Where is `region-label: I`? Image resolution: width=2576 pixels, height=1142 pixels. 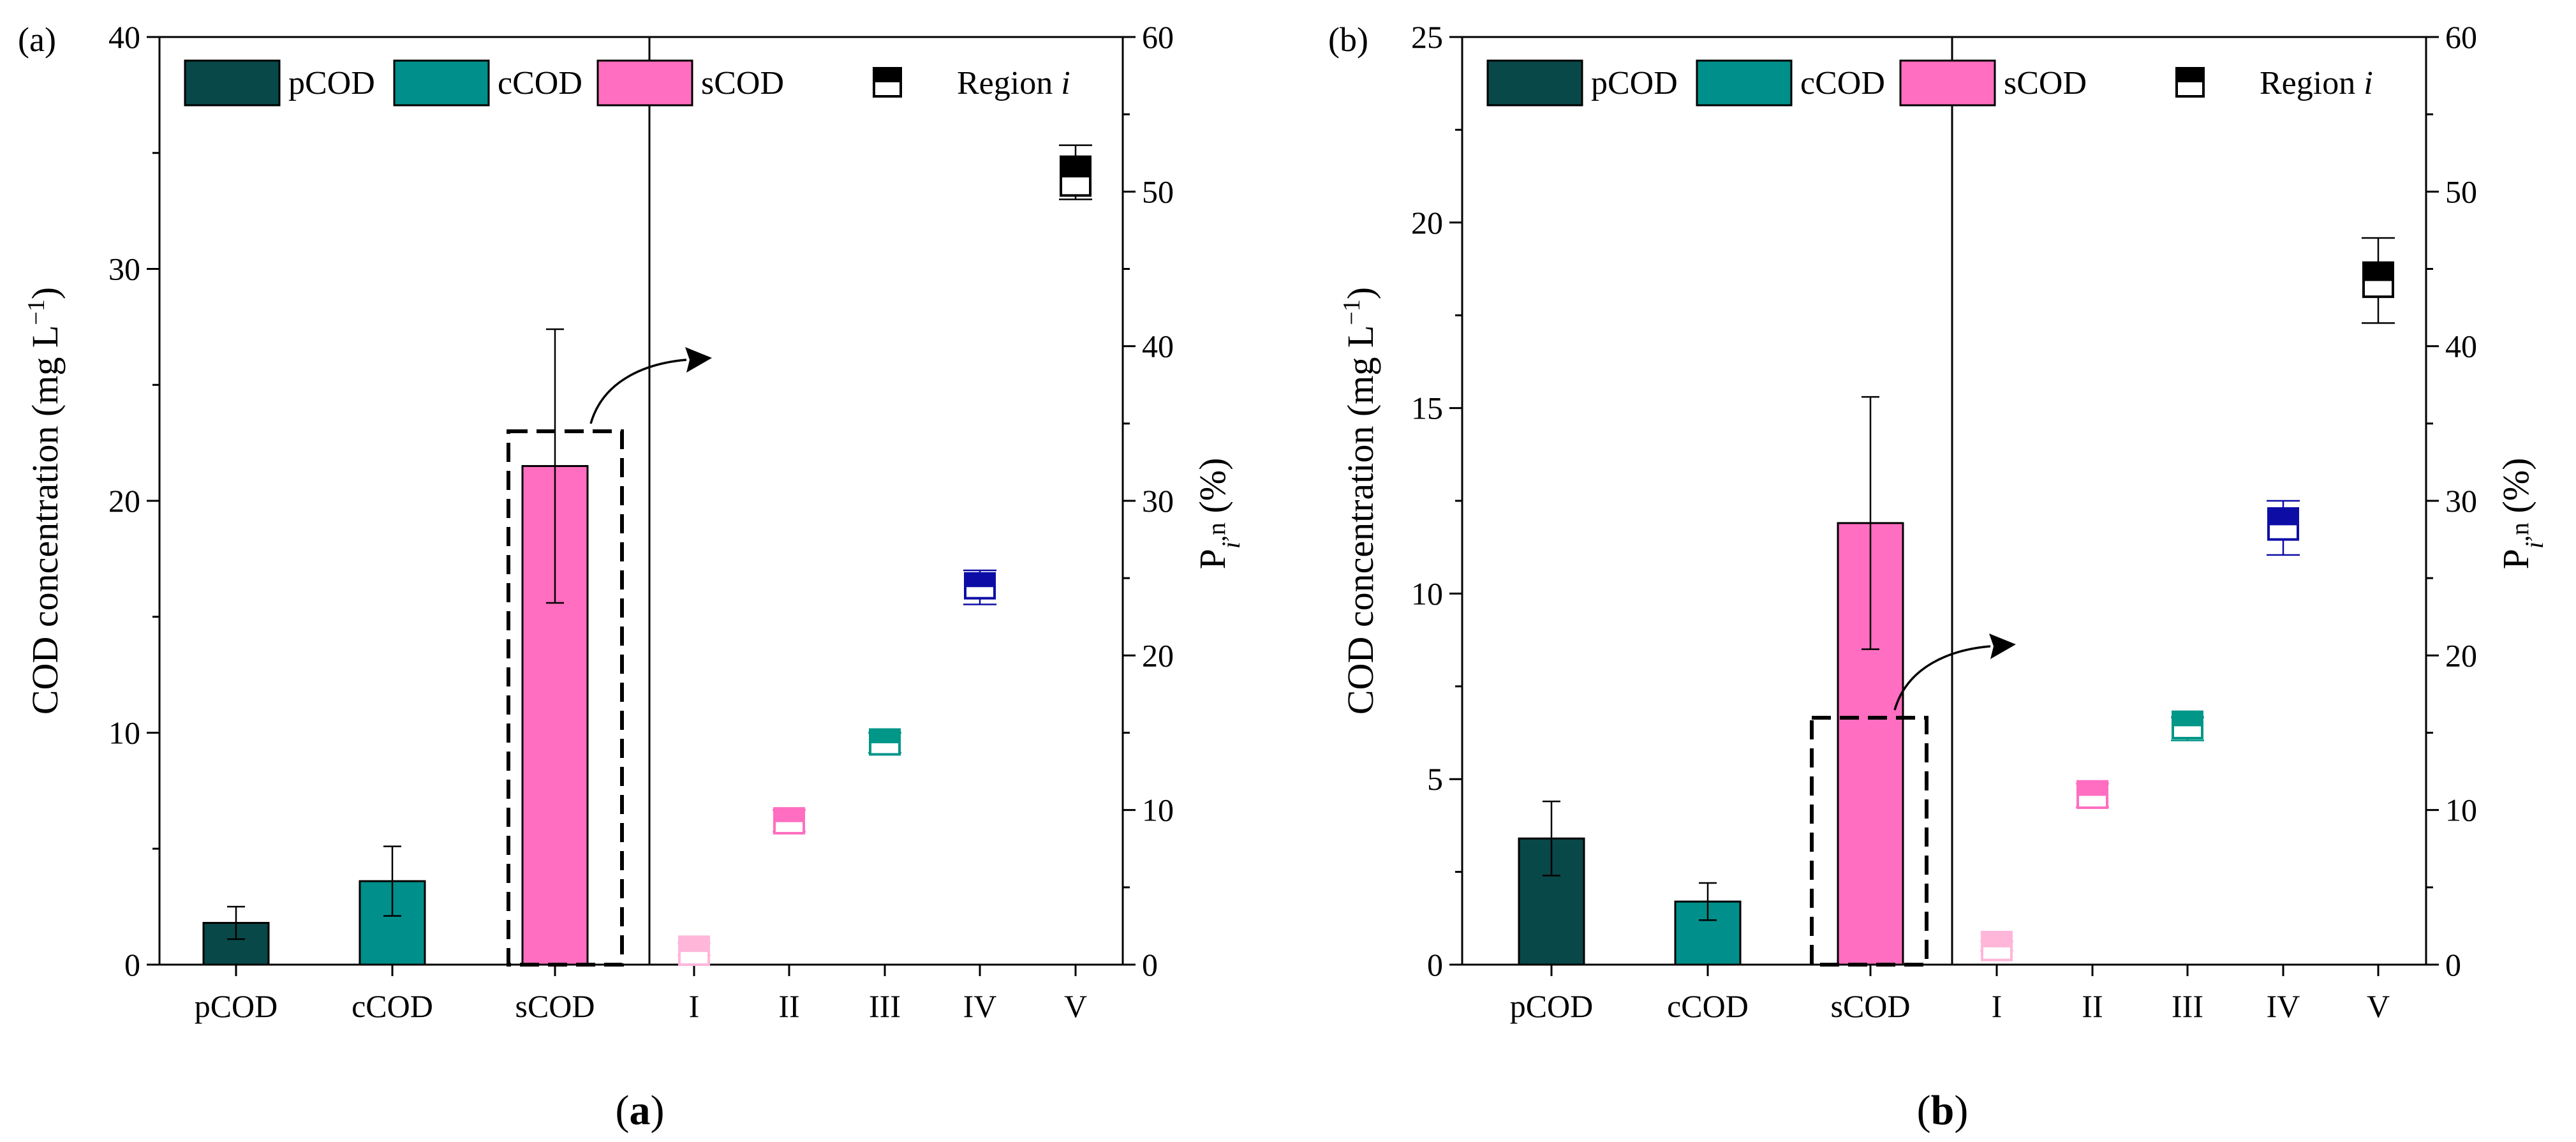 region-label: I is located at coordinates (1997, 1006).